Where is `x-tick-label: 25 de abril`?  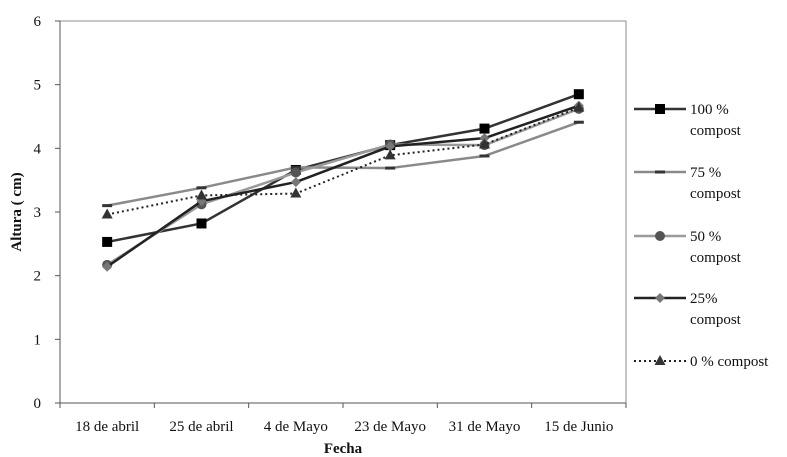 x-tick-label: 25 de abril is located at coordinates (201, 427).